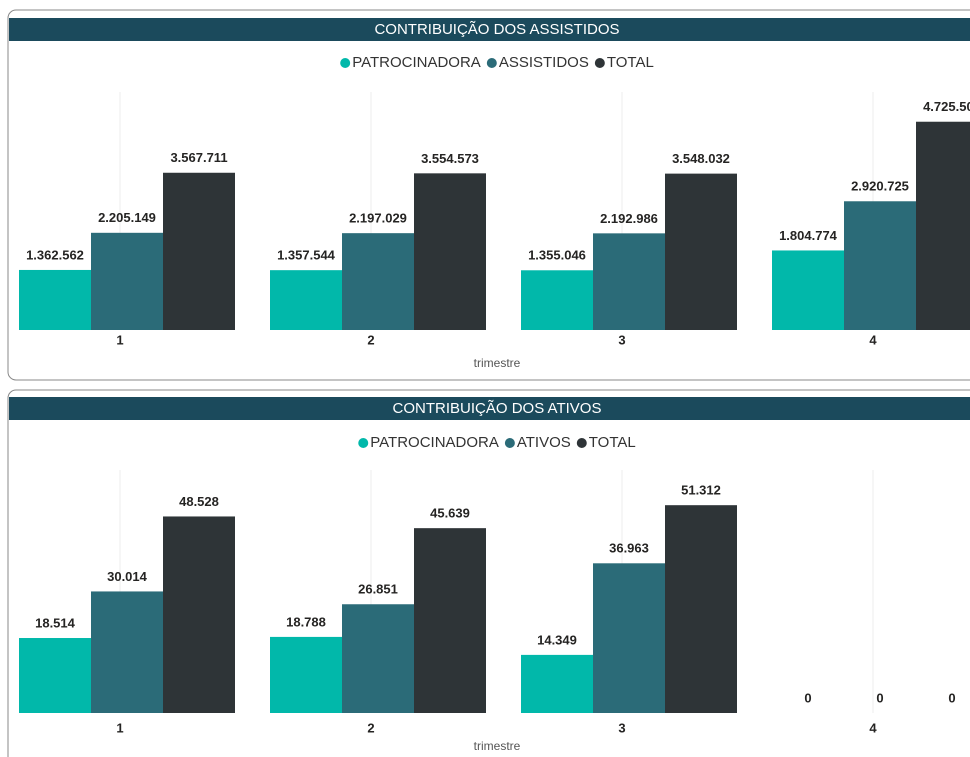  Describe the element at coordinates (450, 158) in the screenshot. I see `data-label: 3.554.573` at that location.